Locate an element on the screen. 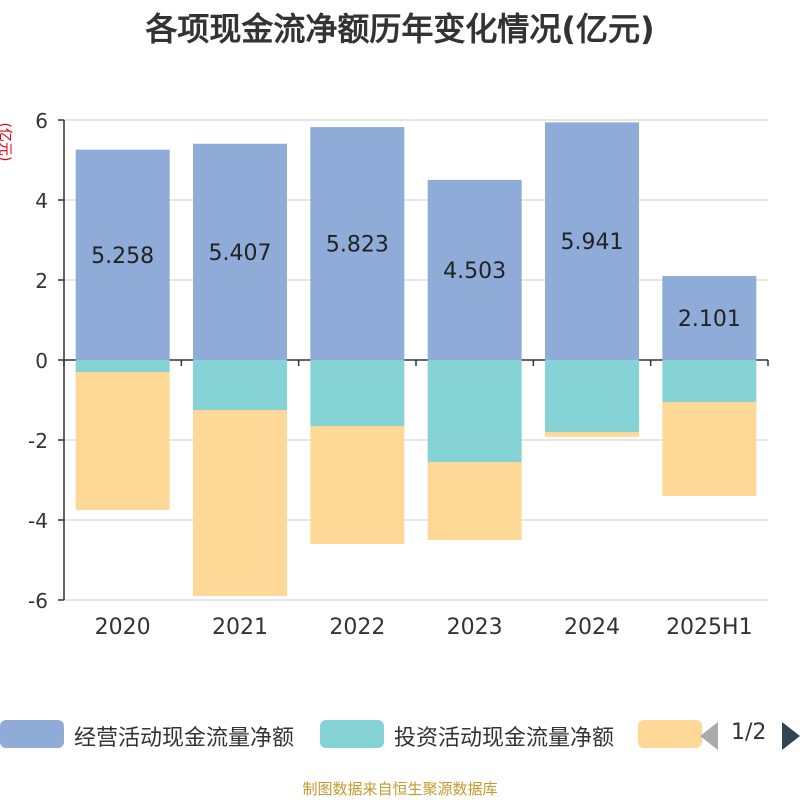 This screenshot has height=800, width=800. bar-value-label: 5.258 is located at coordinates (122, 256).